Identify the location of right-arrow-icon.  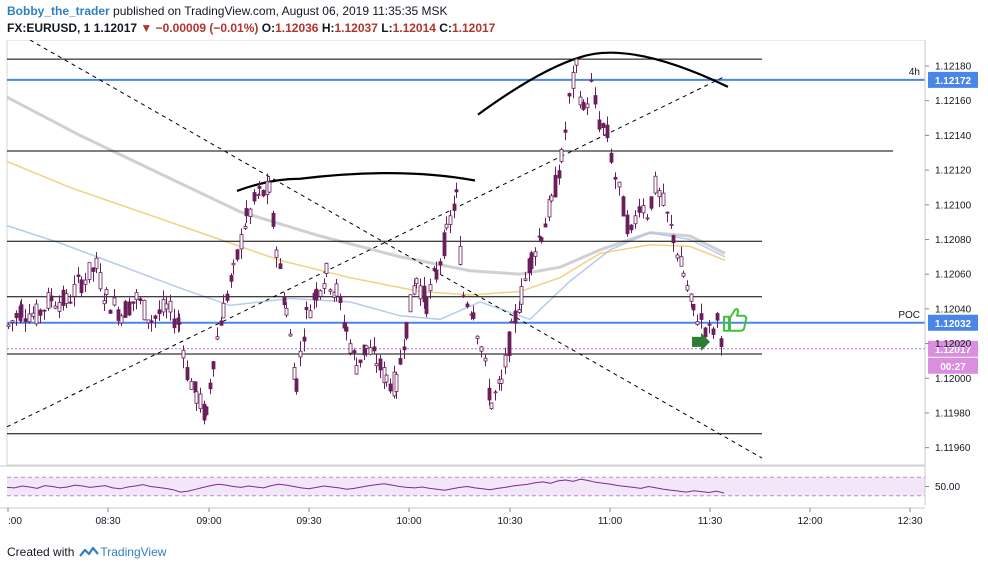
(701, 341).